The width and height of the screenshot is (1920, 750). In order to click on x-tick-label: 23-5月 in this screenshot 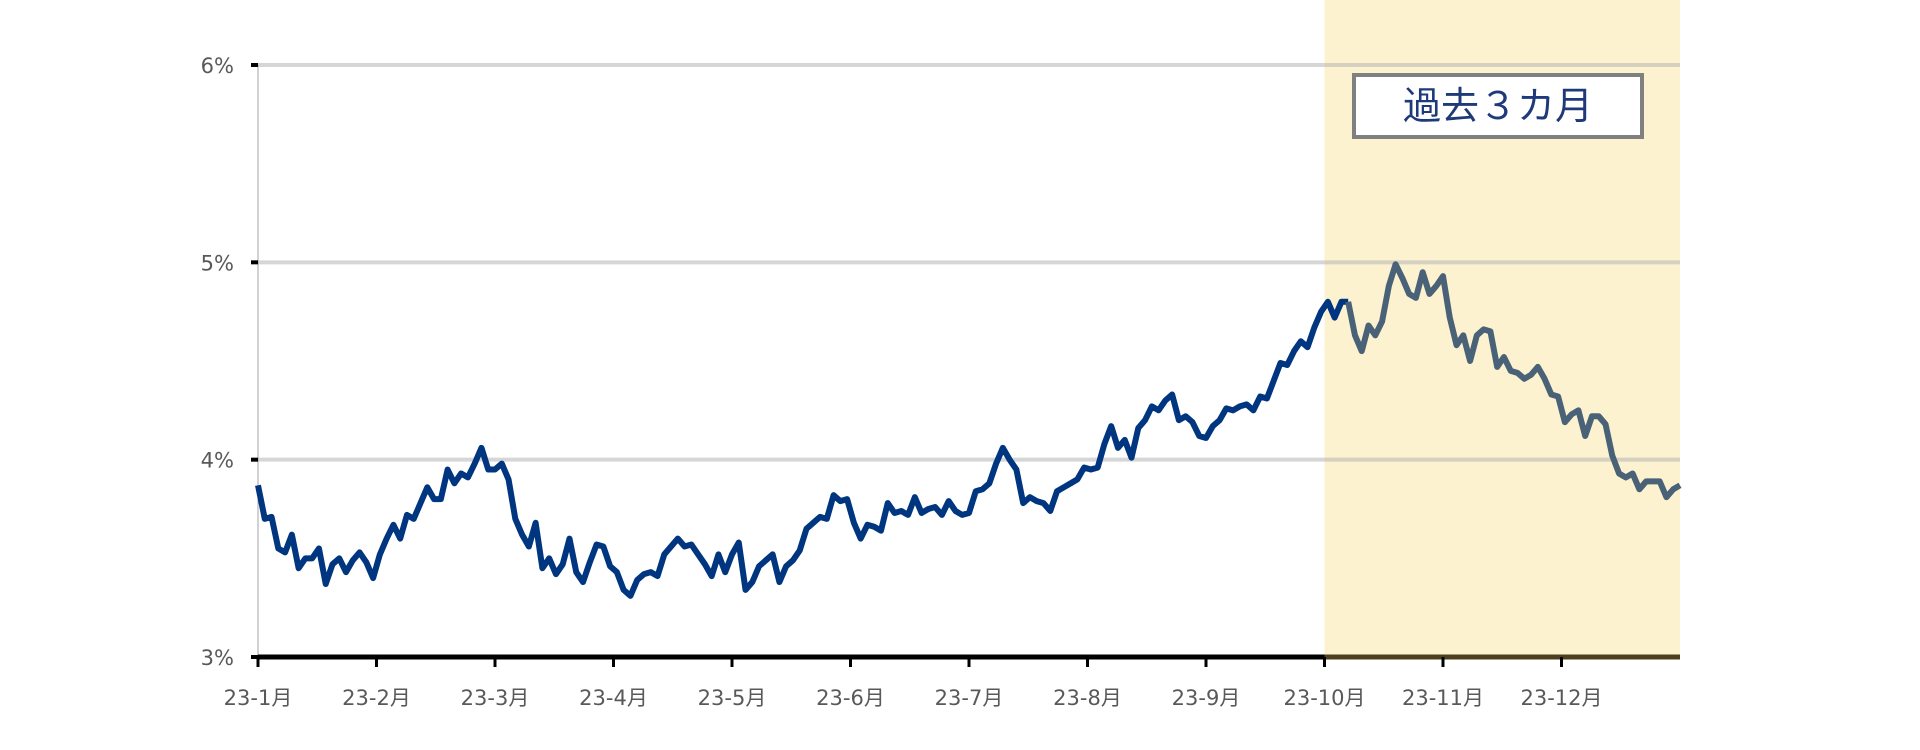, I will do `click(732, 698)`.